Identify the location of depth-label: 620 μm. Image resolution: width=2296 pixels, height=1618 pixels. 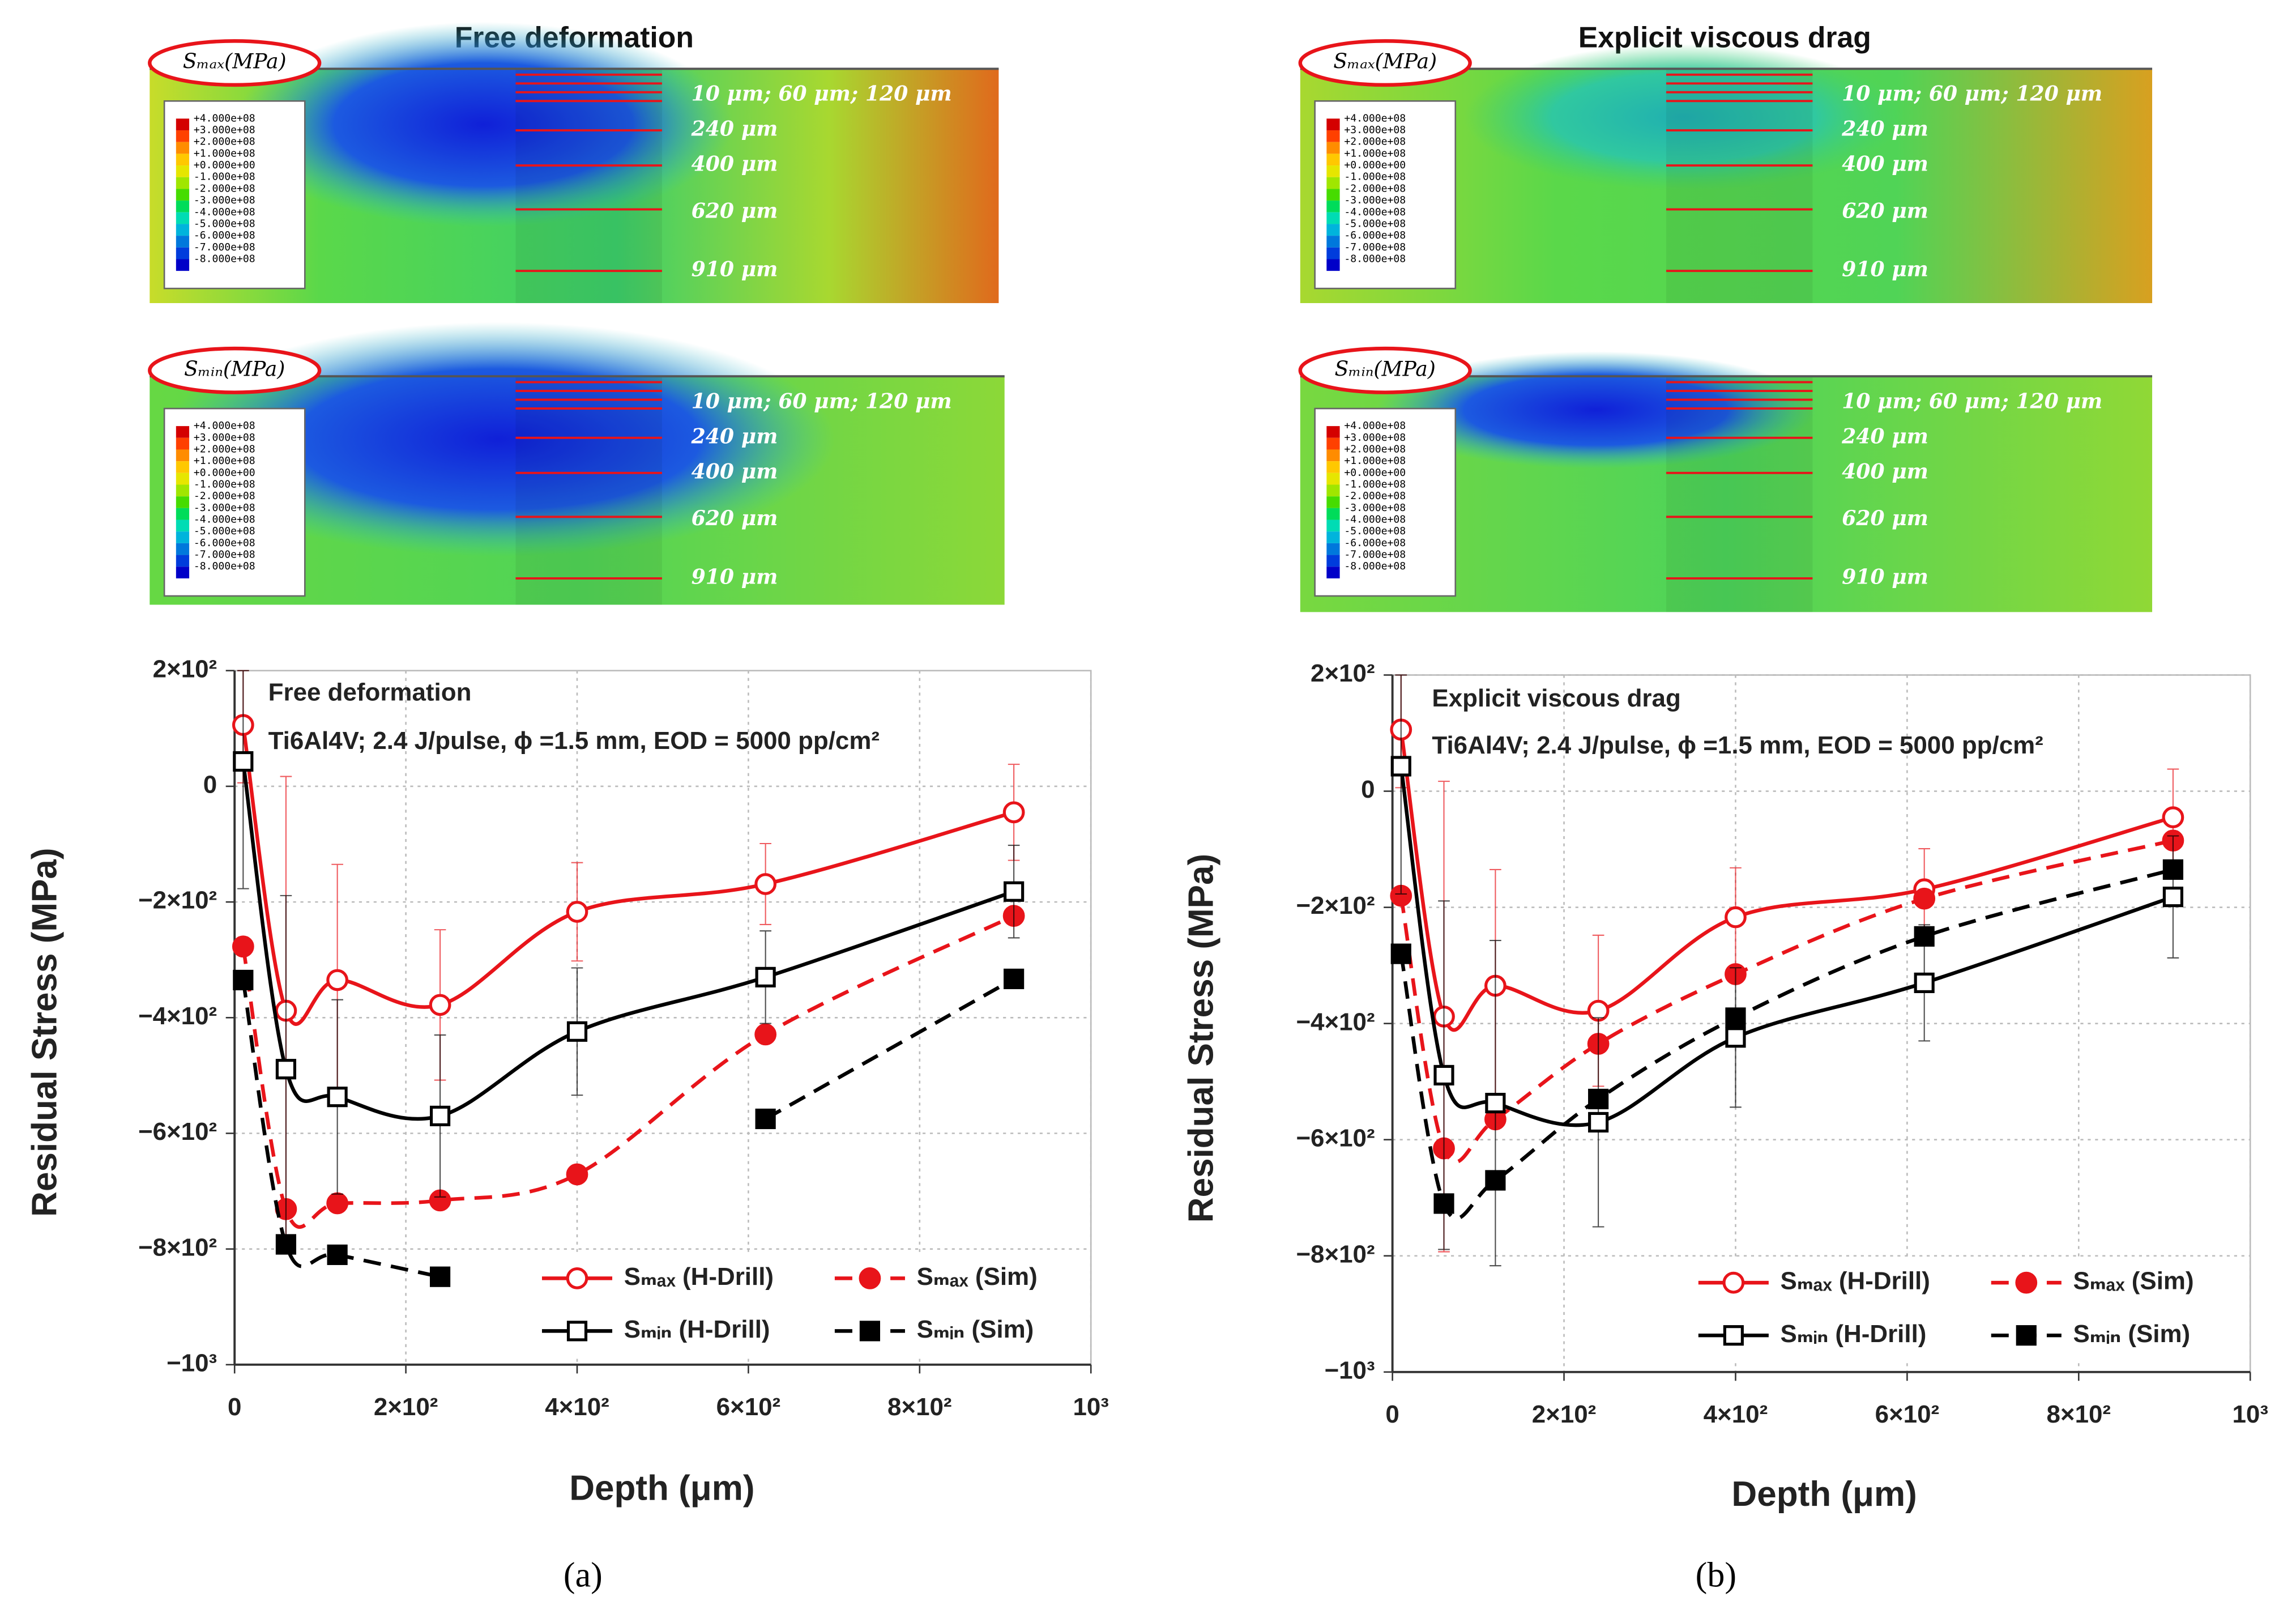
(735, 210).